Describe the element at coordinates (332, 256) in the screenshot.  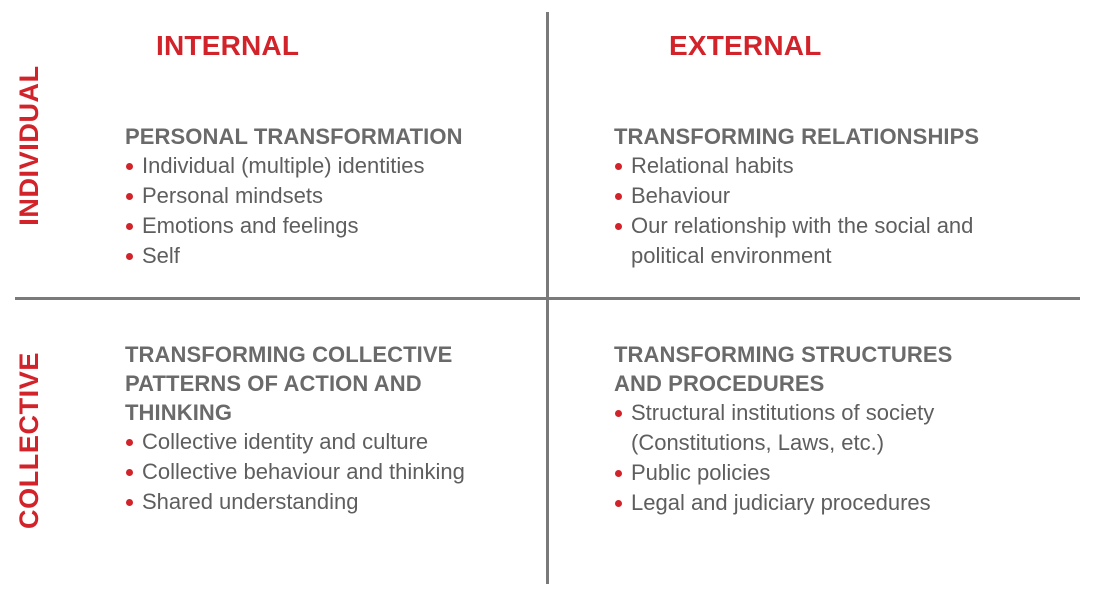
I see `list-item: Self` at that location.